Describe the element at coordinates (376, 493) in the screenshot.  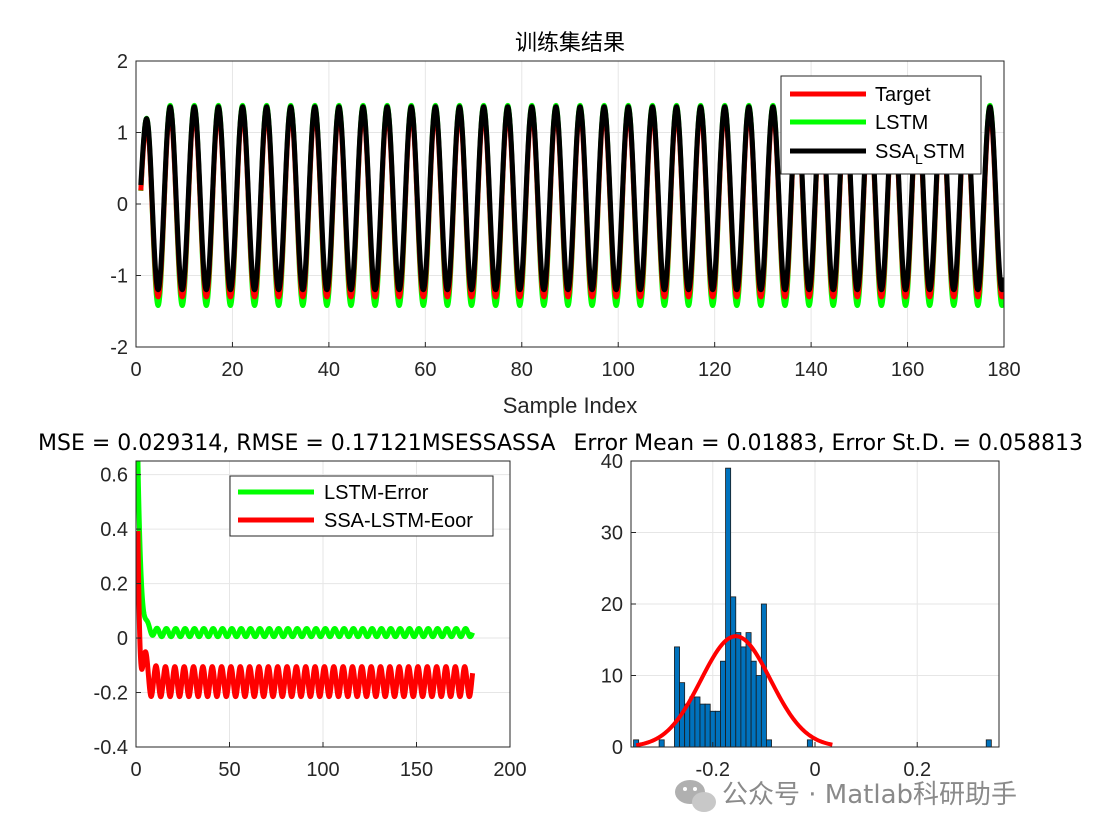
I see `legend-label-lstm-error: LSTM-Error` at that location.